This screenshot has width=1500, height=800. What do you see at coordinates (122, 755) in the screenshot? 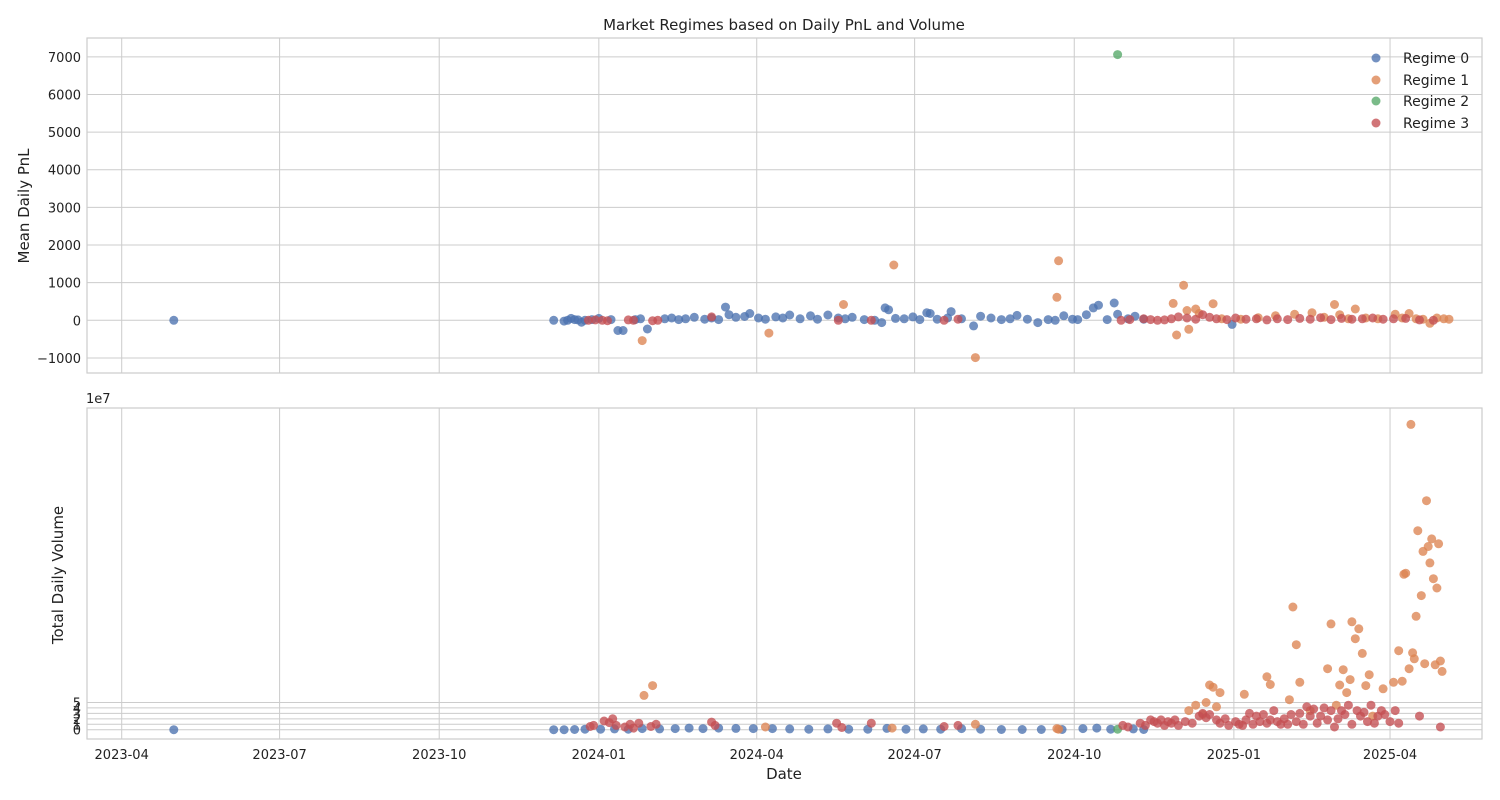
I see `volume-x-tick-label: 2023-04` at bounding box center [122, 755].